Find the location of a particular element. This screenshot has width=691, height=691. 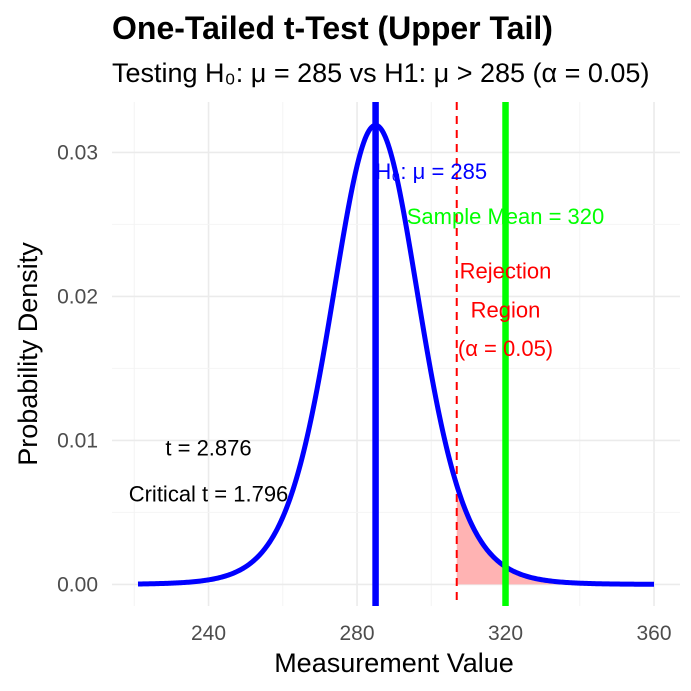

critical-t-label: Critical t = 1.796 is located at coordinates (209, 494).